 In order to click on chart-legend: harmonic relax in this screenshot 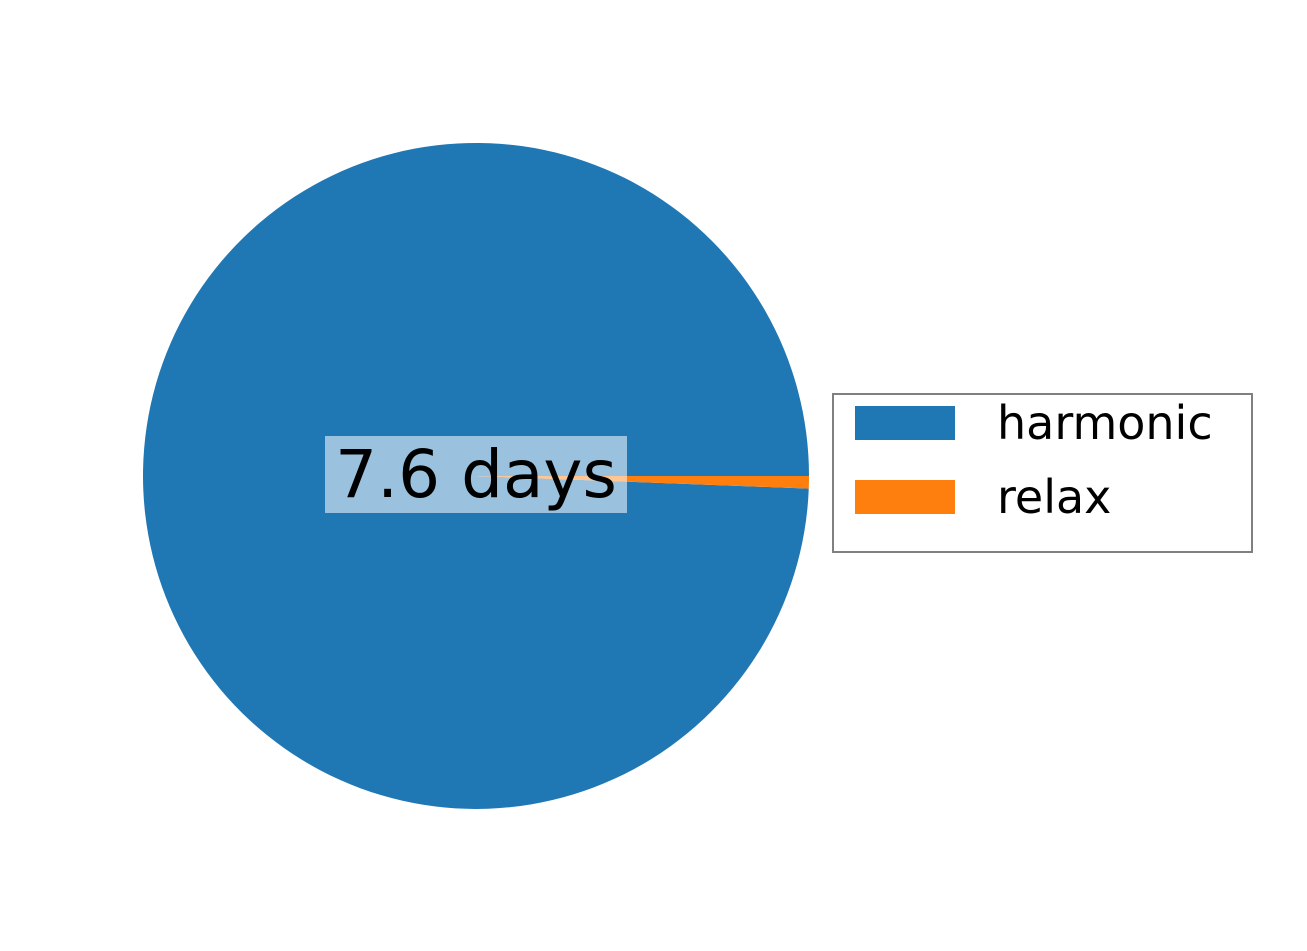, I will do `click(1042, 473)`.